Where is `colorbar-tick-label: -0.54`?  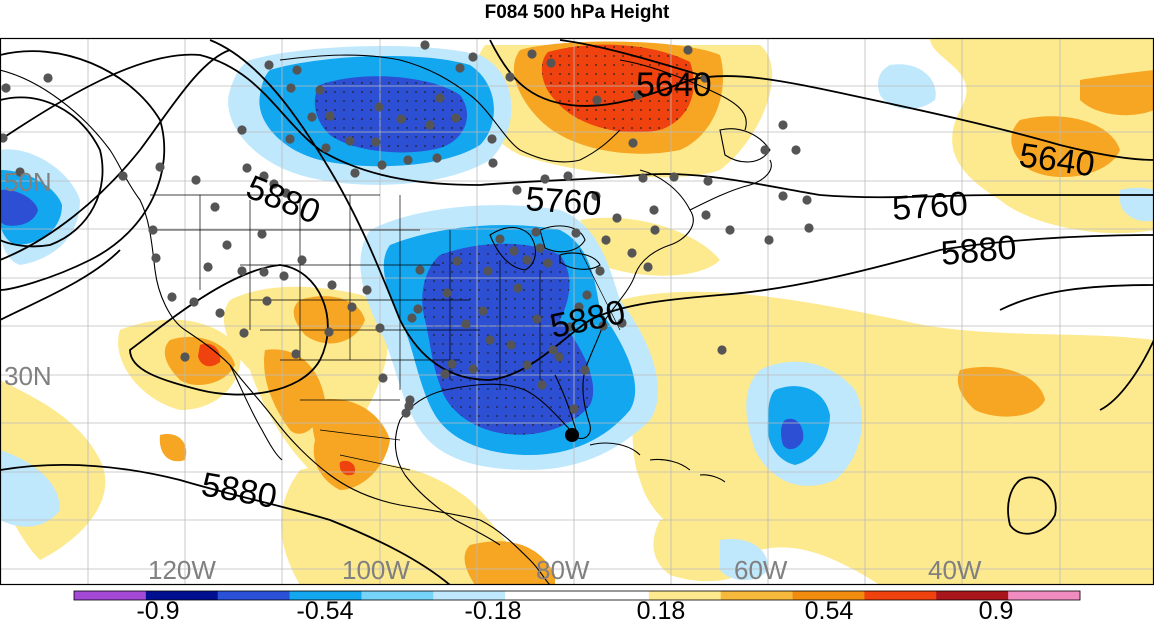
colorbar-tick-label: -0.54 is located at coordinates (325, 609).